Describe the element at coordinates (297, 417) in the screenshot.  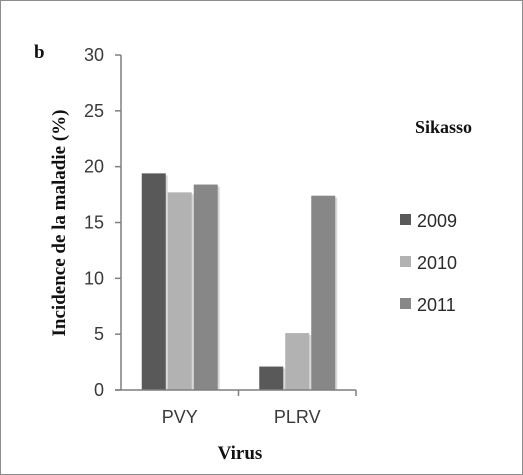
I see `x-category-label: PLRV` at that location.